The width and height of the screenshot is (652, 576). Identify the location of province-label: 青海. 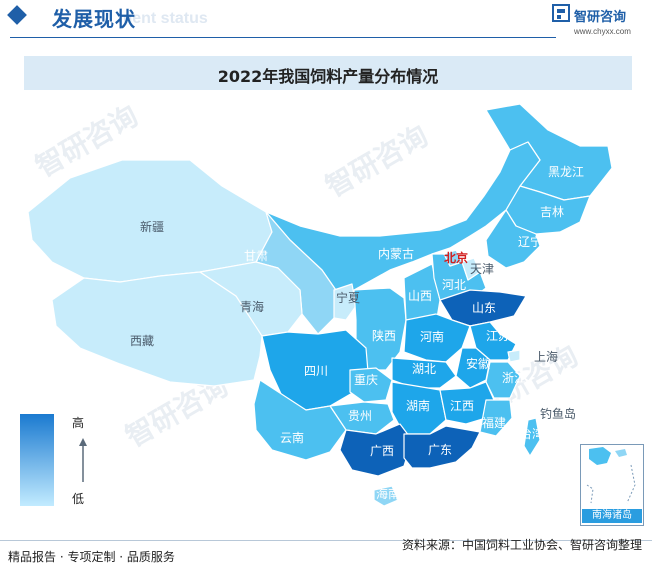
(252, 306).